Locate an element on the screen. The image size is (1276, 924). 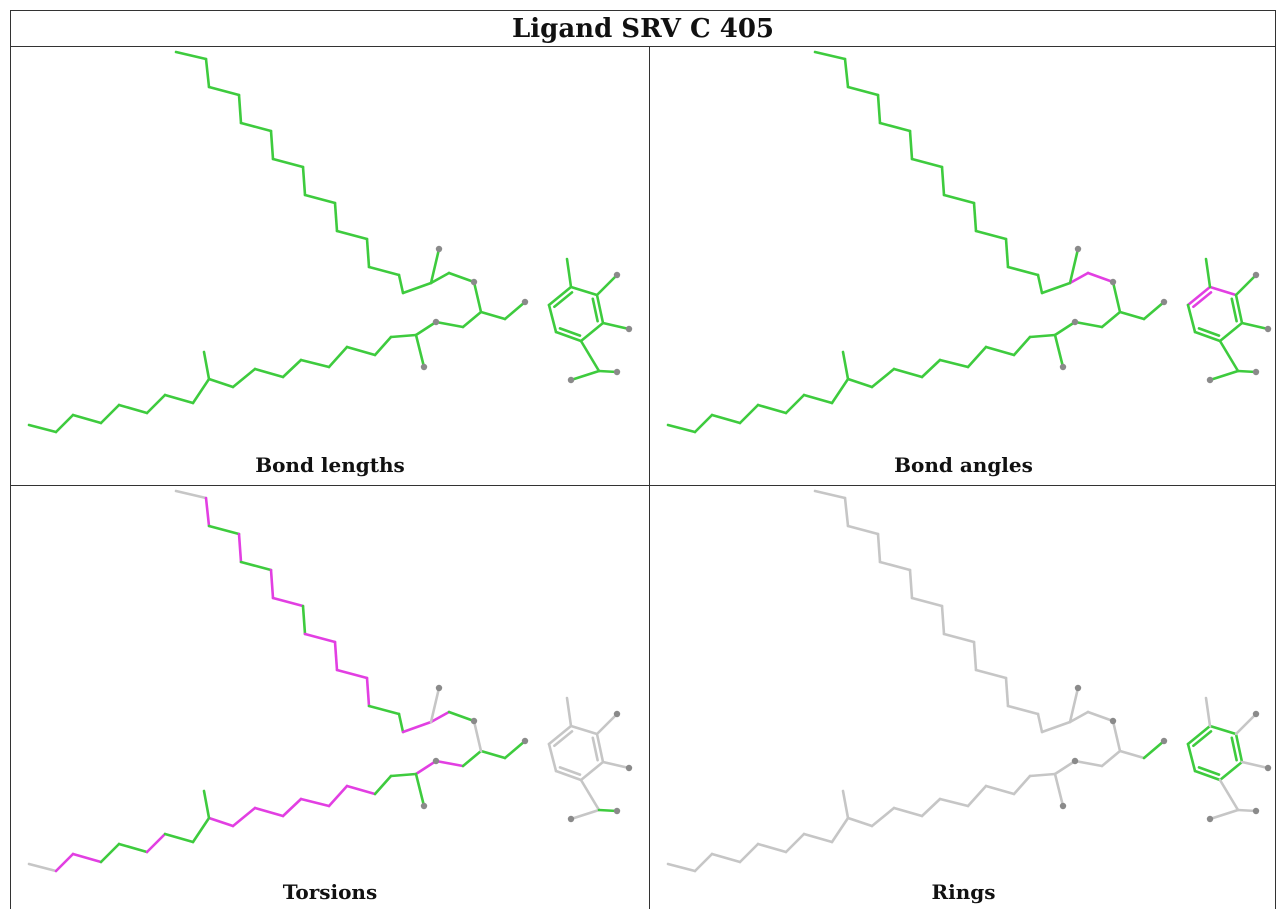
panel-label-bond-angles: Bond angles is located at coordinates (963, 465).